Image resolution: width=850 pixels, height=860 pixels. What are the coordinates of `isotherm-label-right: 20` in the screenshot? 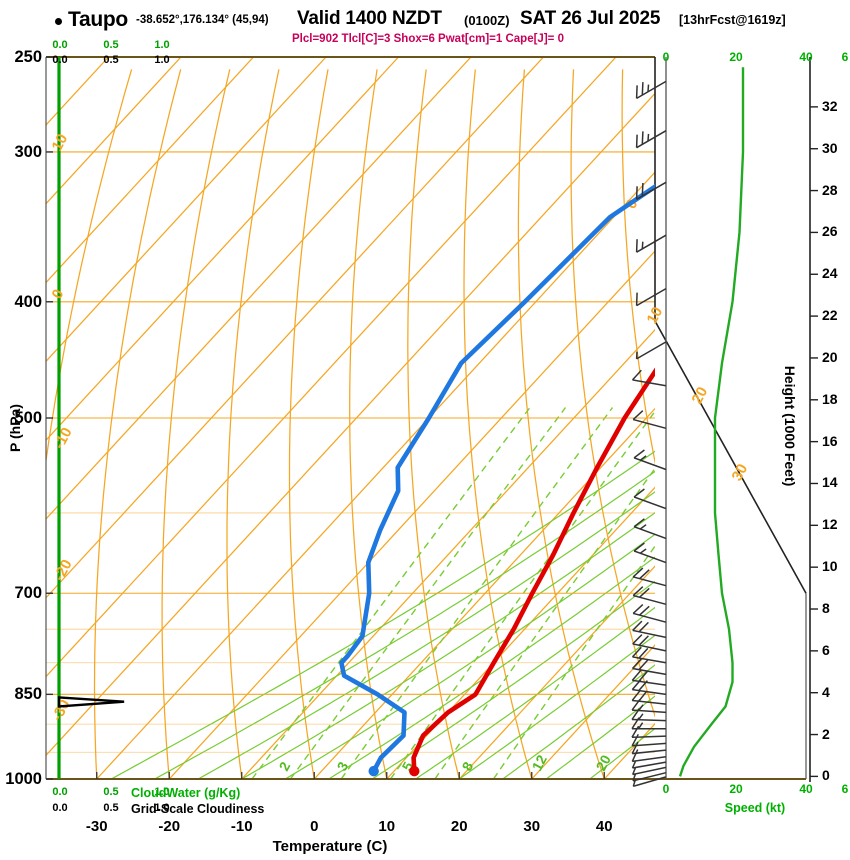 It's located at (700, 395).